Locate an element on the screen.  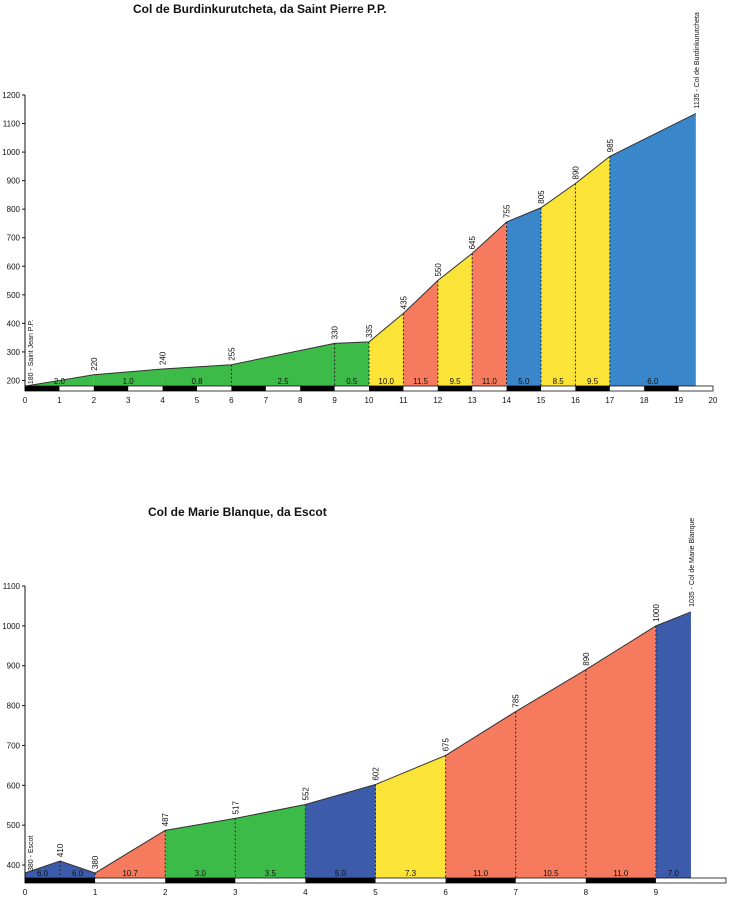
grade-label: 10.5 is located at coordinates (551, 873).